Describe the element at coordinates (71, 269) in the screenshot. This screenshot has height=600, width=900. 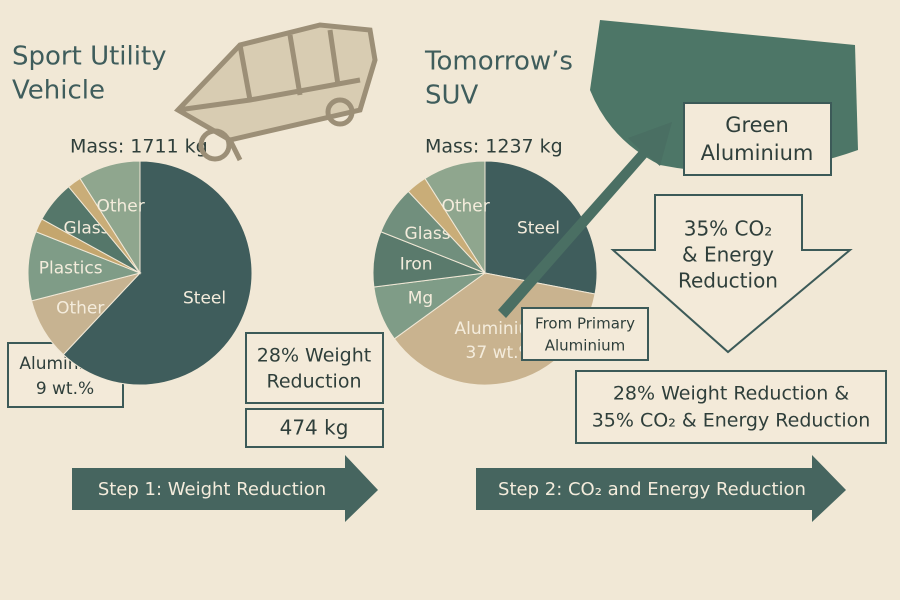
I see `slice-label: Plastics` at that location.